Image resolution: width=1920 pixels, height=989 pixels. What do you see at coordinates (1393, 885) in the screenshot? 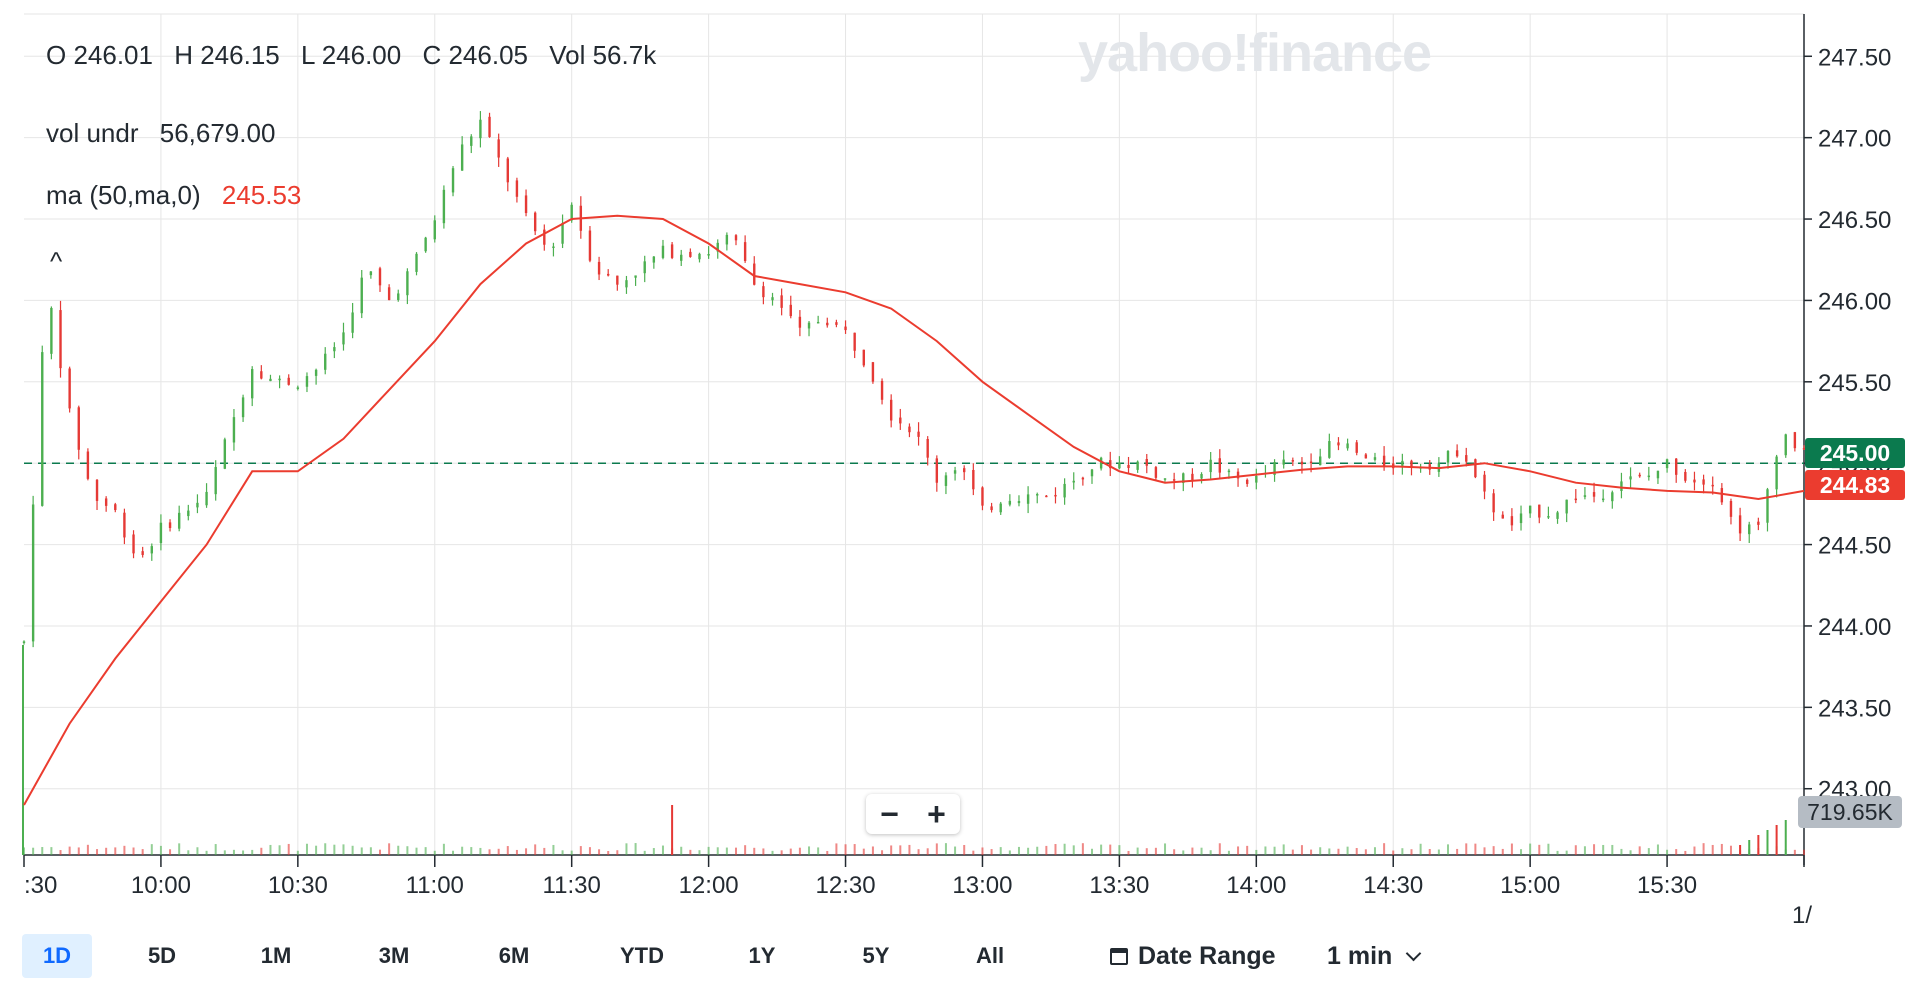
I see `x-tick-label: 14:30` at bounding box center [1393, 885].